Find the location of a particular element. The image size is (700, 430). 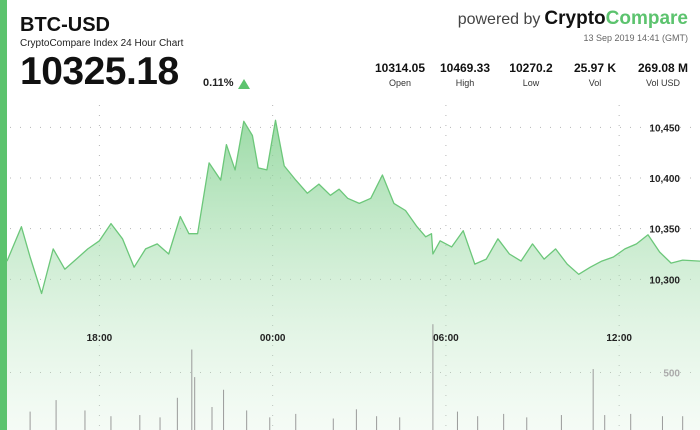

stat-value: 25.97 K is located at coordinates (595, 68).